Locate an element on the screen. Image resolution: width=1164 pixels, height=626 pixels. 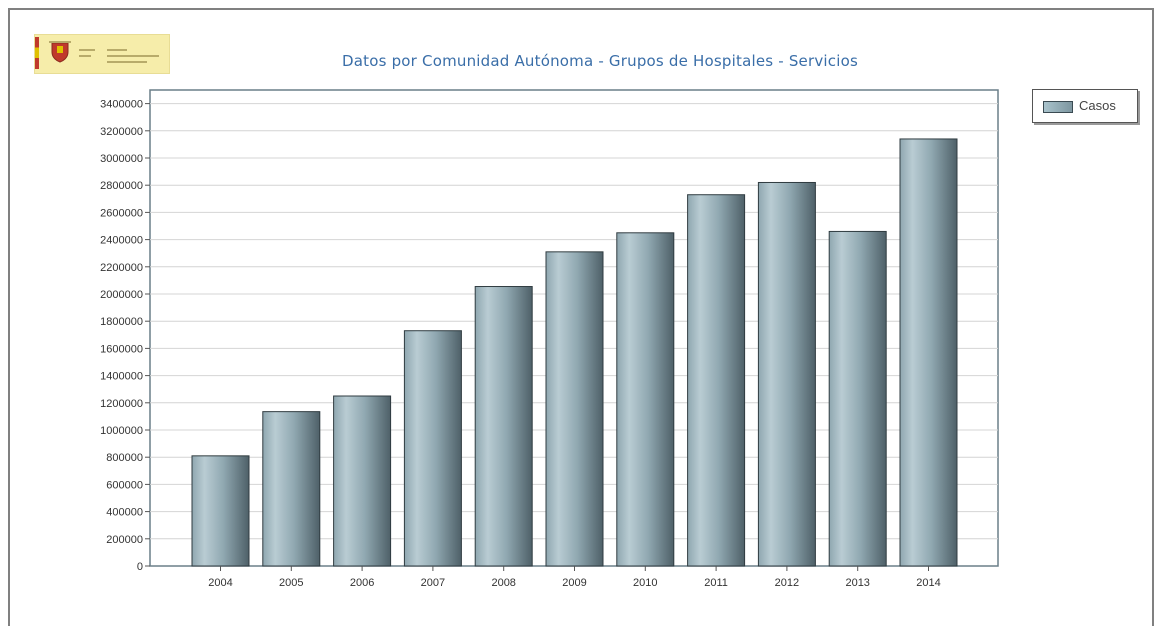
y-tick-label: 3400000 is located at coordinates (121, 105).